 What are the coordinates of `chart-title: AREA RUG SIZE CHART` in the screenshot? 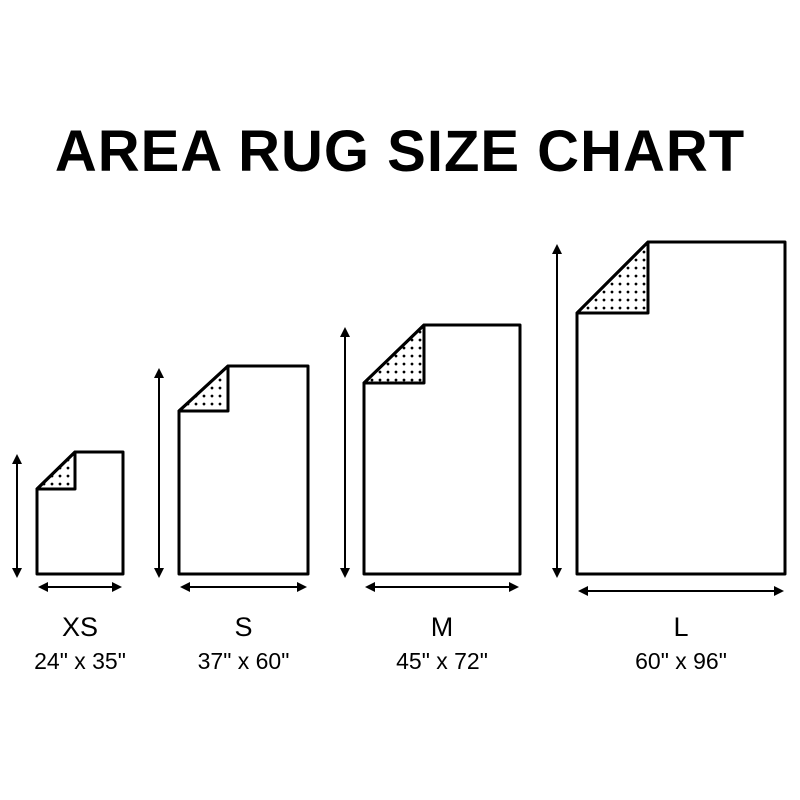 It's located at (400, 151).